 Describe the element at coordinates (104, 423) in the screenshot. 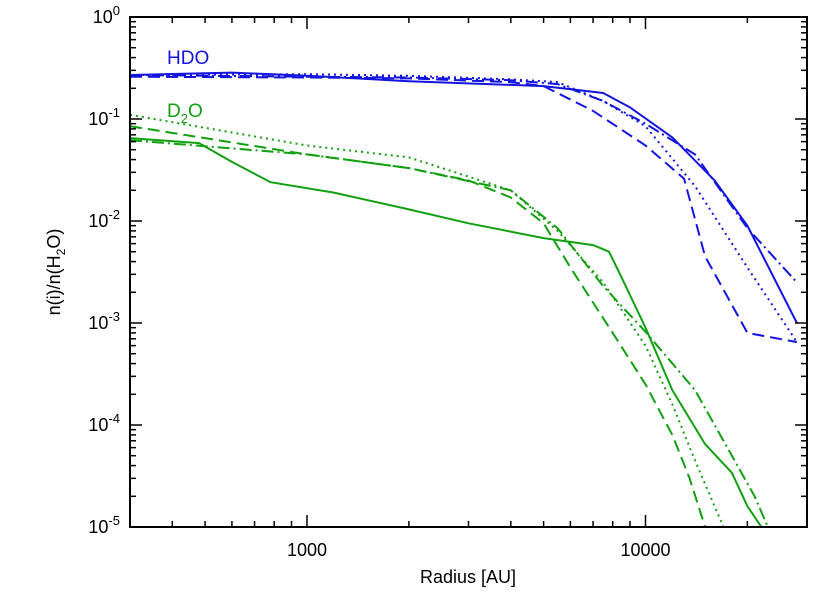

I see `y-tick-label: 10⁻⁴` at that location.